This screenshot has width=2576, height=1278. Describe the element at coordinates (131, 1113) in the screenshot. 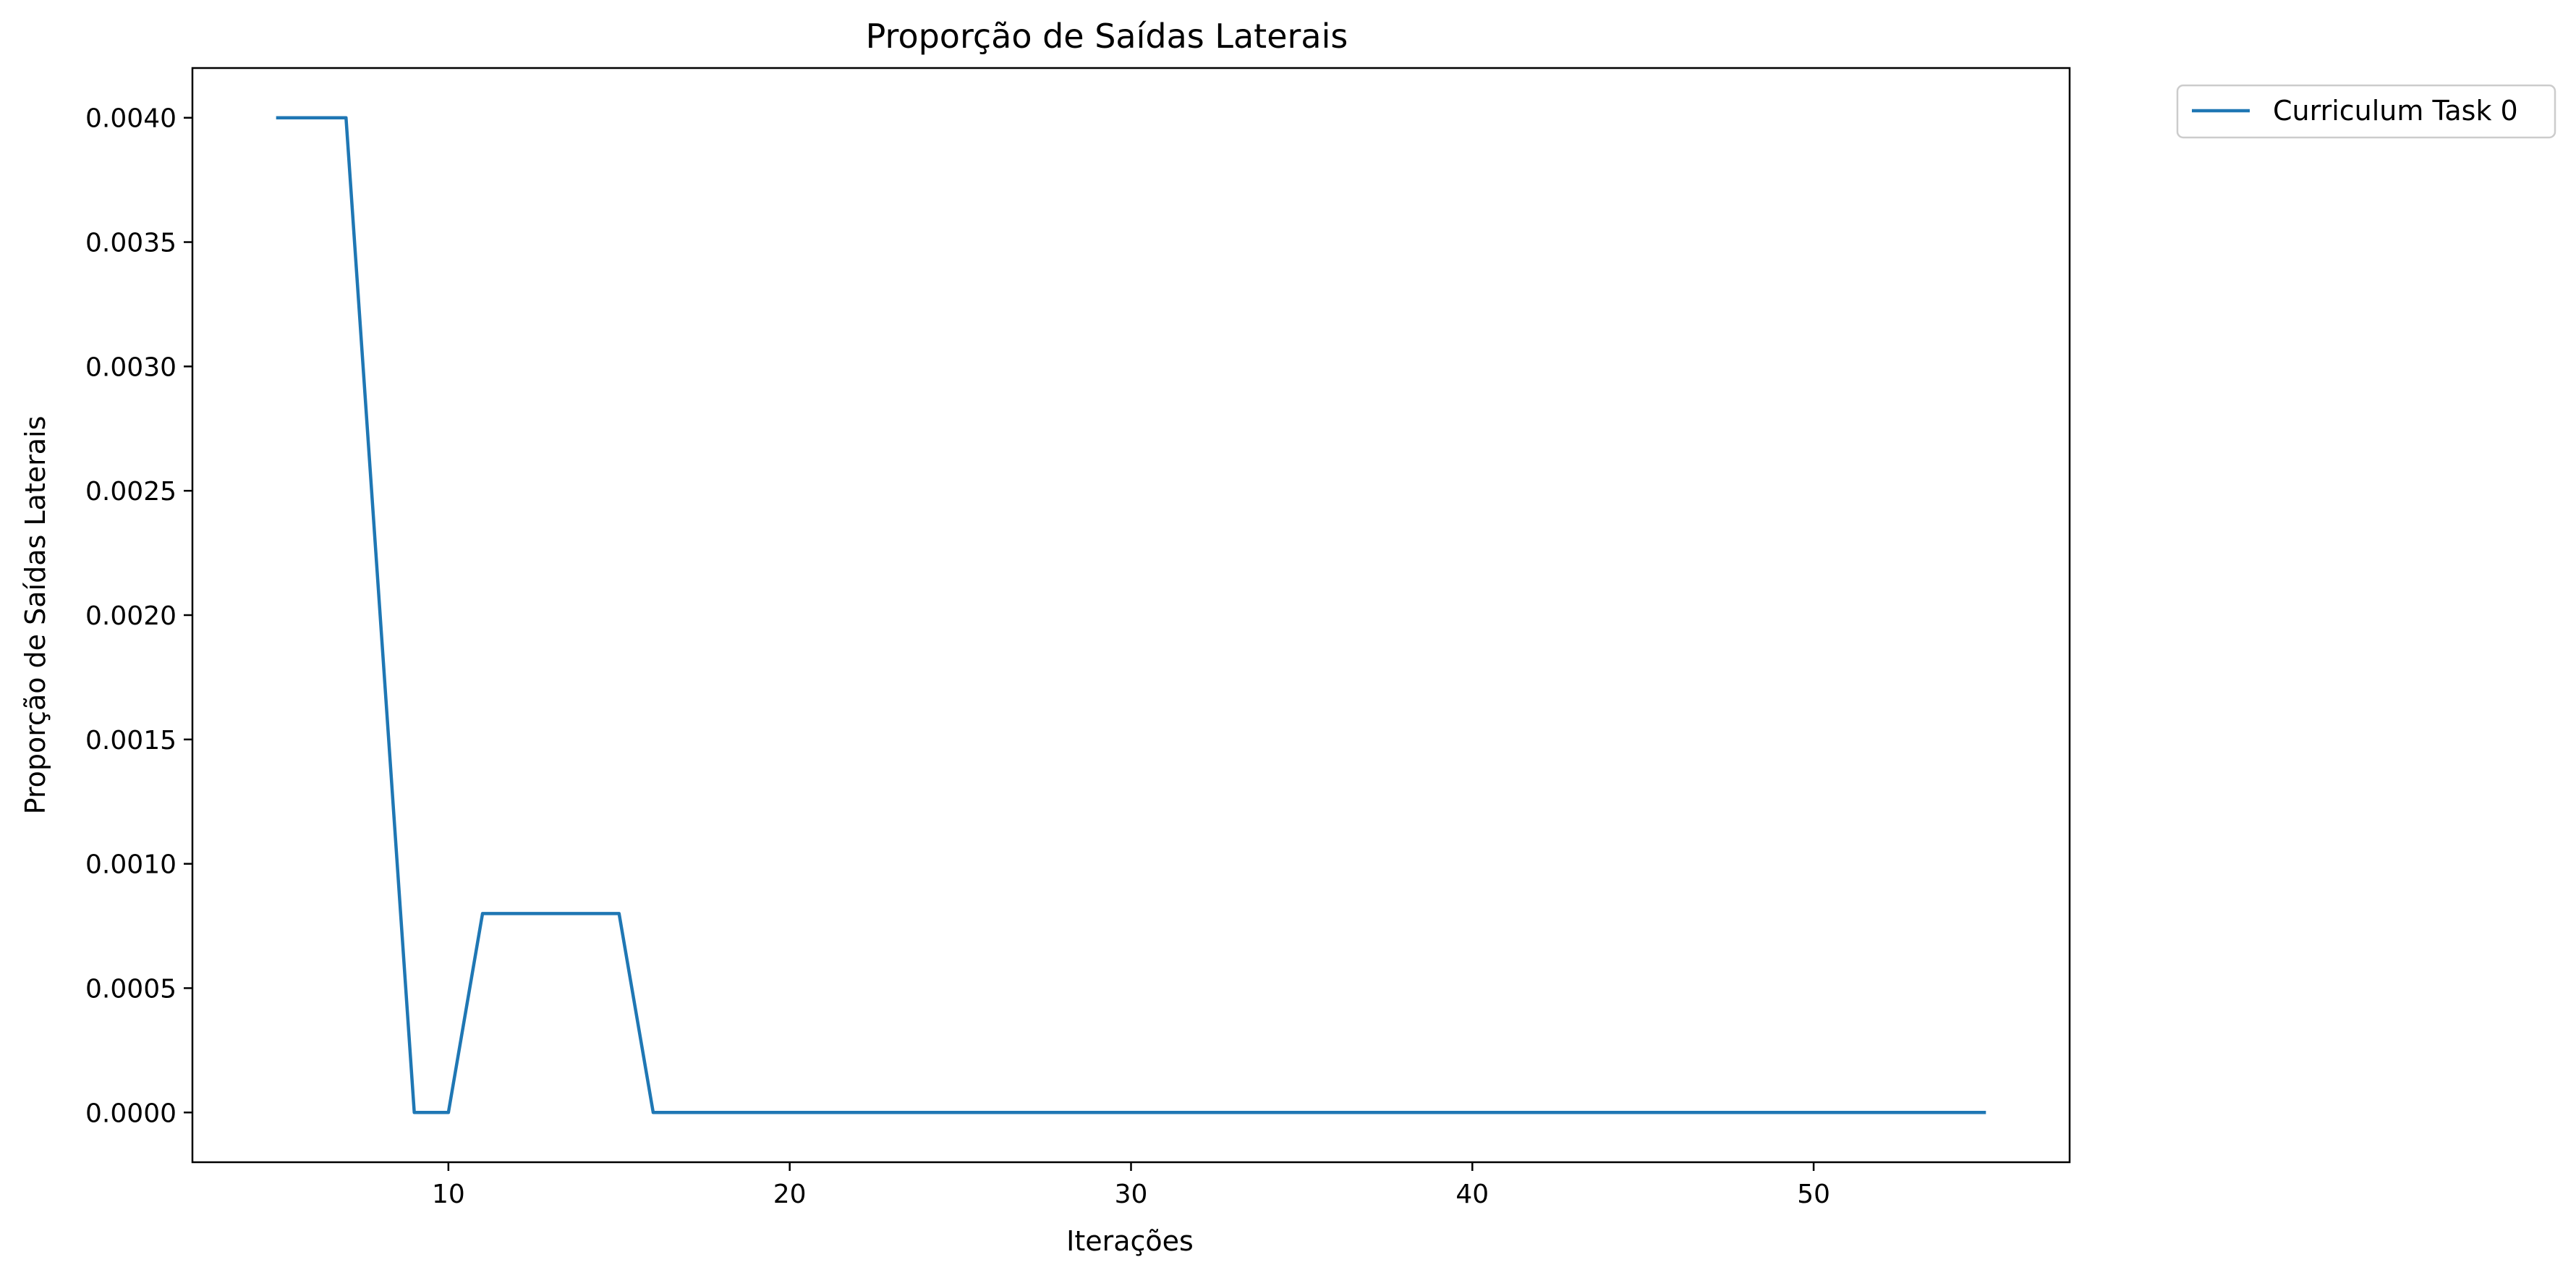

I see `y-tick-label: 0.0000` at that location.